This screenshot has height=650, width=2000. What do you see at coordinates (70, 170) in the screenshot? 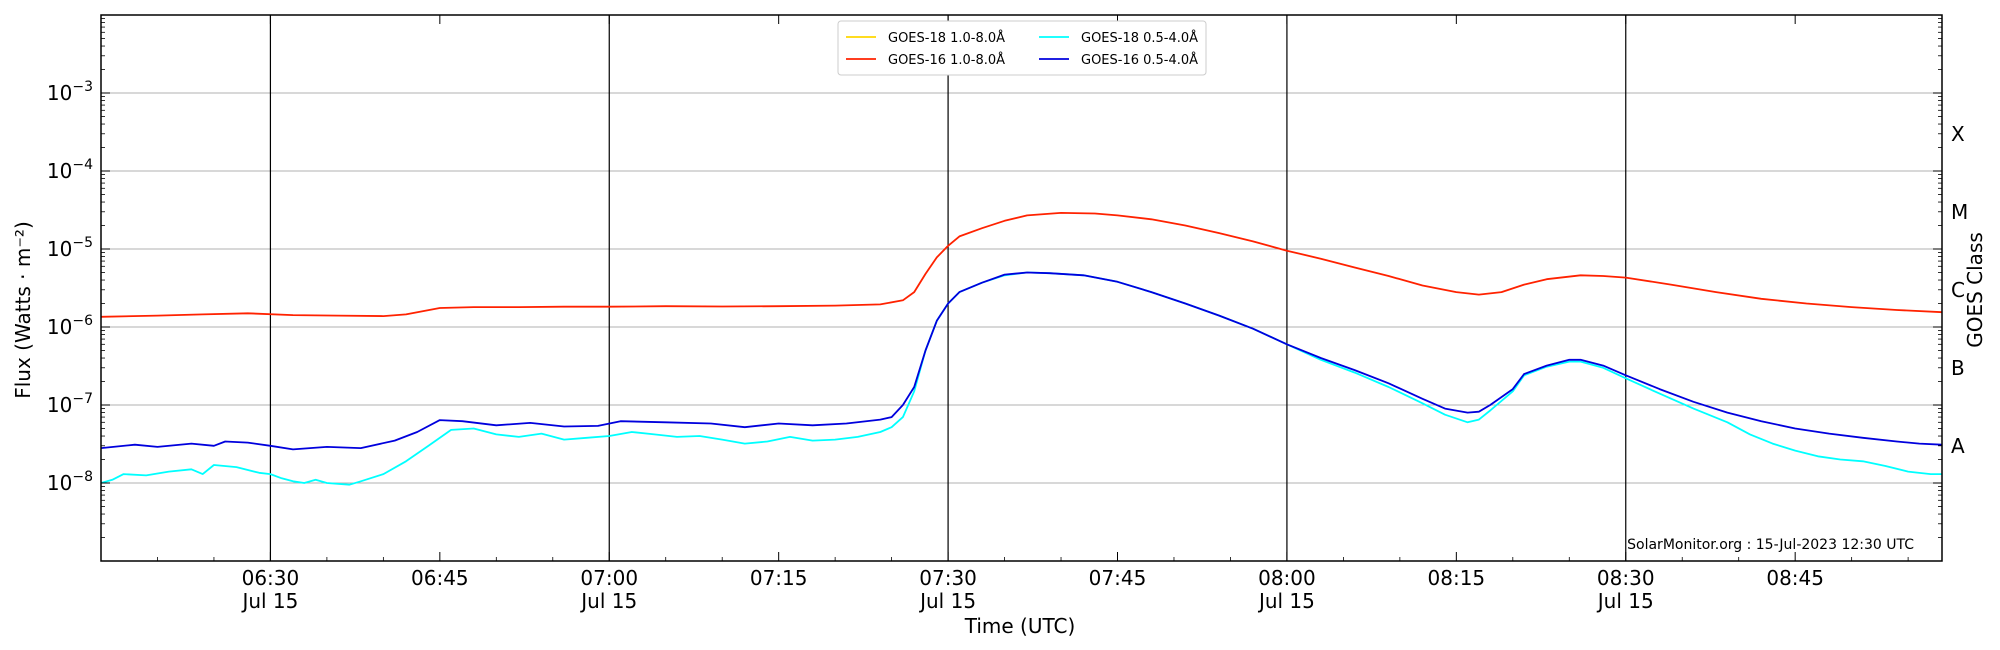
I see `y-tick-label: 10⁻⁴` at bounding box center [70, 170].